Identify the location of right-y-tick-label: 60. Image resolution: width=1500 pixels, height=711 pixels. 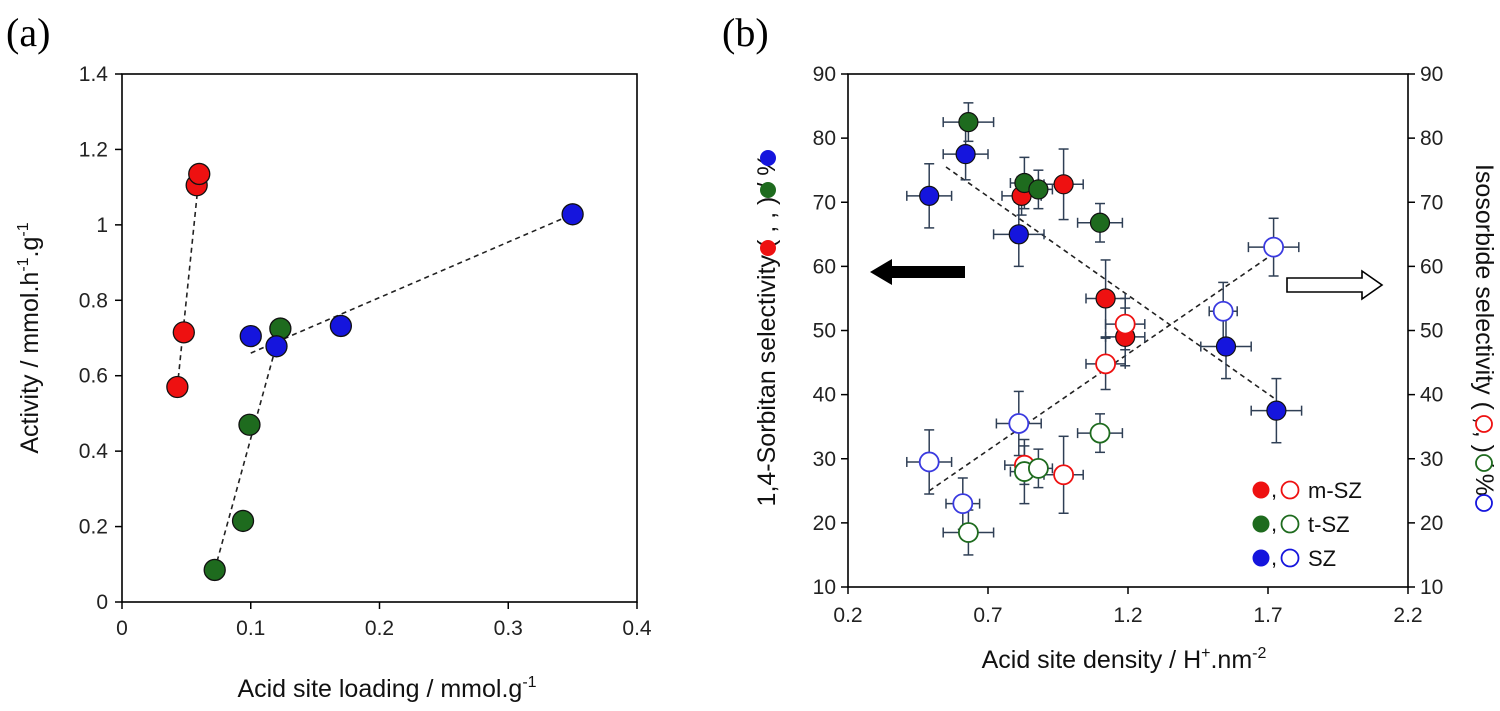
(1431, 266).